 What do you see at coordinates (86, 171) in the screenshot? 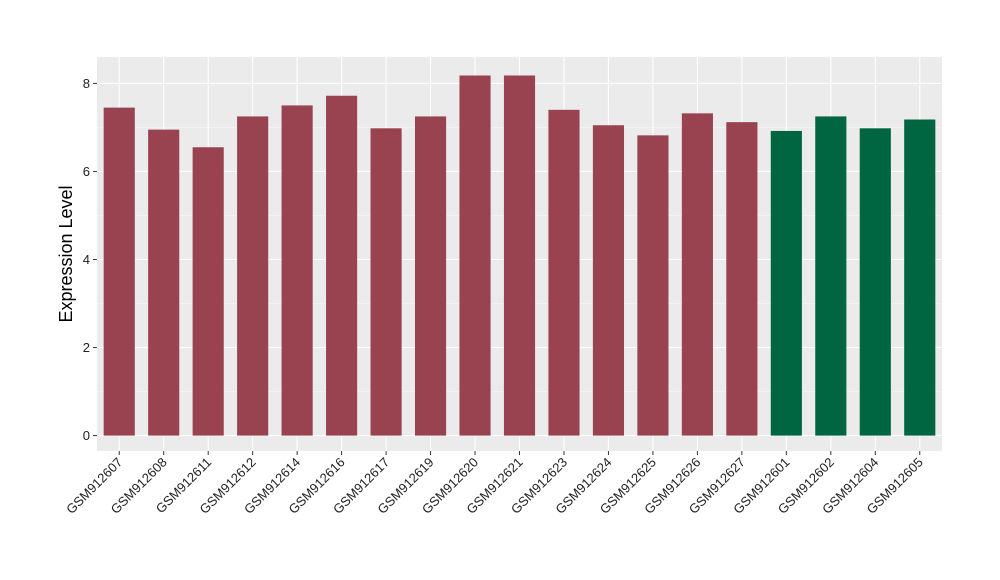
I see `y-tick-label: 6` at bounding box center [86, 171].